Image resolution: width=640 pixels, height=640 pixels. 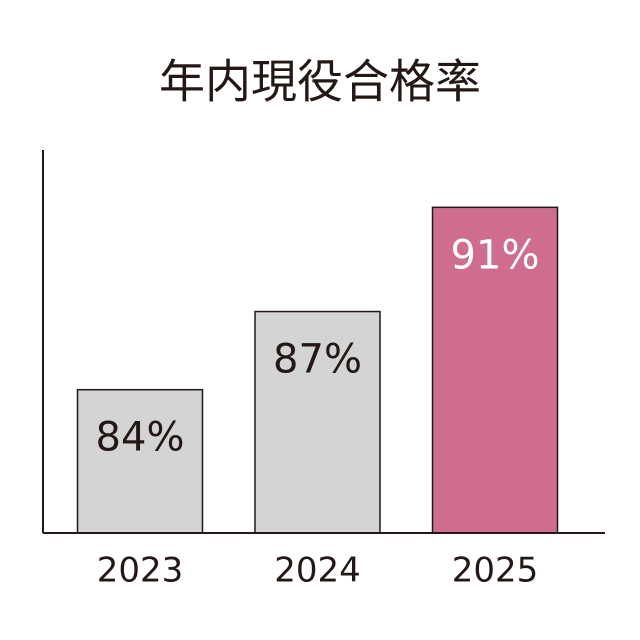 What do you see at coordinates (317, 360) in the screenshot?
I see `value-label: 87%` at bounding box center [317, 360].